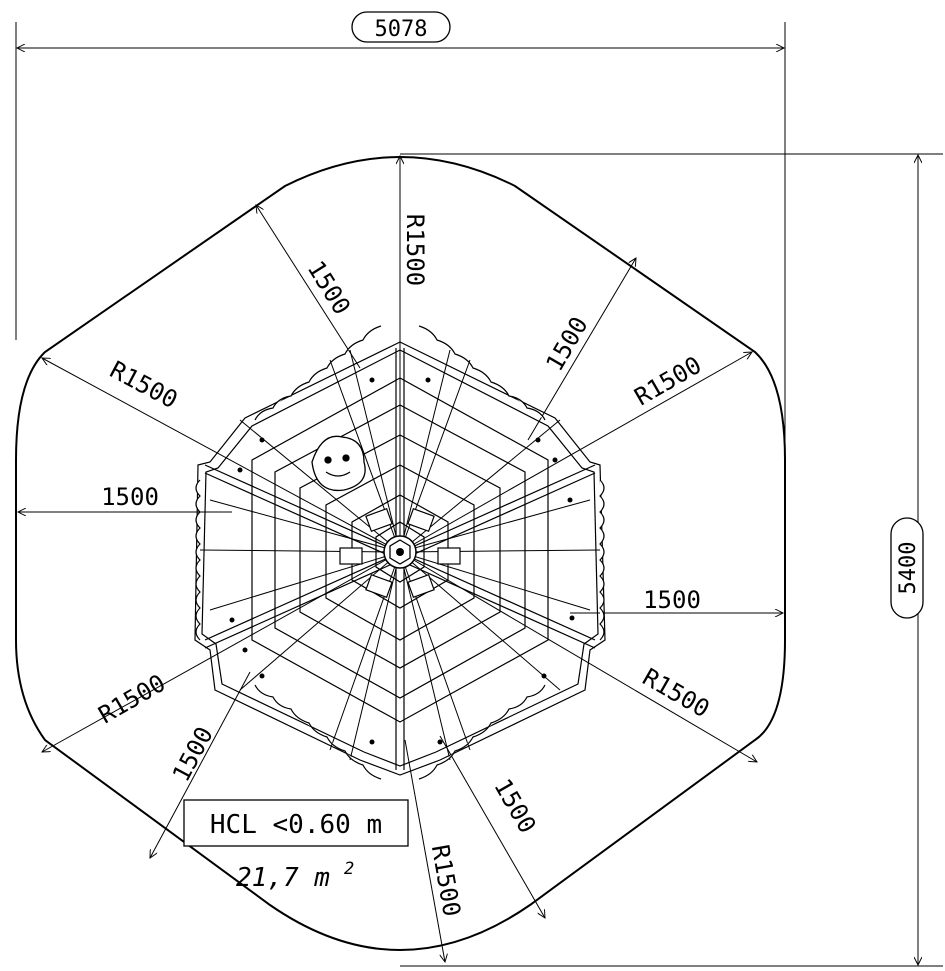  Describe the element at coordinates (132, 699) in the screenshot. I see `dim-radius-lower-left: R1500` at that location.